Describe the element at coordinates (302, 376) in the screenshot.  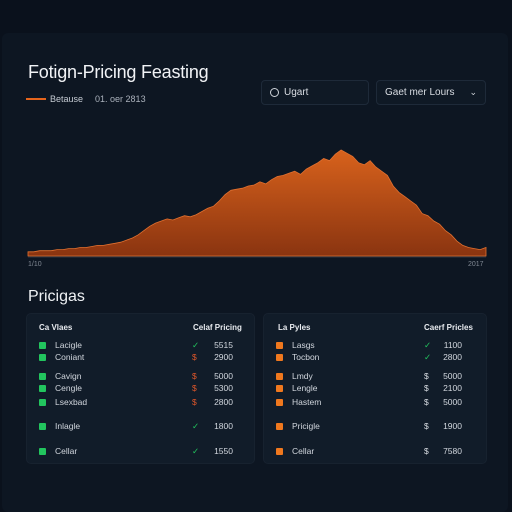
I see `row-name: Lmdy` at that location.